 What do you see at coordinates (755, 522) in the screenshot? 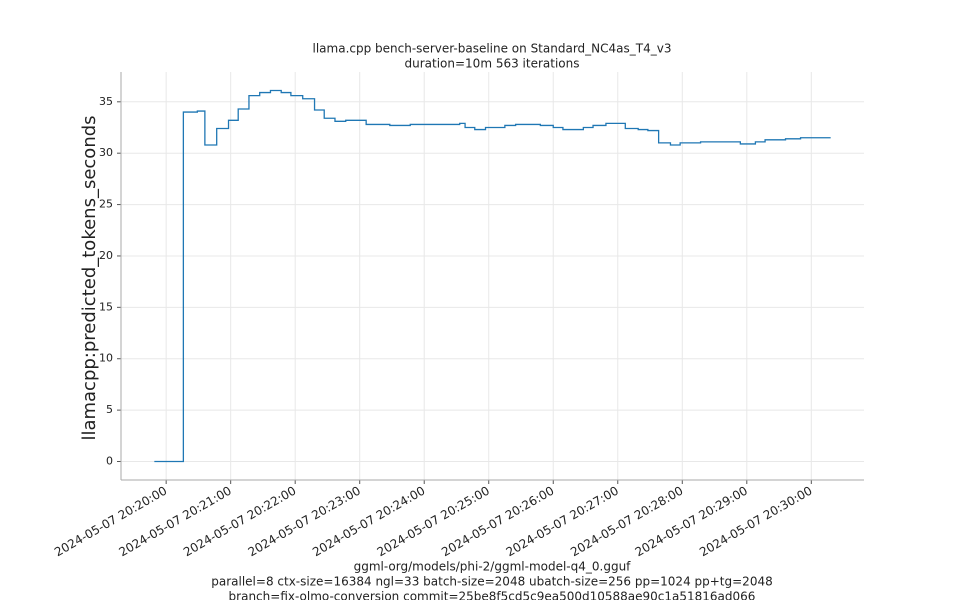
I see `x-tick-label: 2024-05-07 20:30:00` at bounding box center [755, 522].